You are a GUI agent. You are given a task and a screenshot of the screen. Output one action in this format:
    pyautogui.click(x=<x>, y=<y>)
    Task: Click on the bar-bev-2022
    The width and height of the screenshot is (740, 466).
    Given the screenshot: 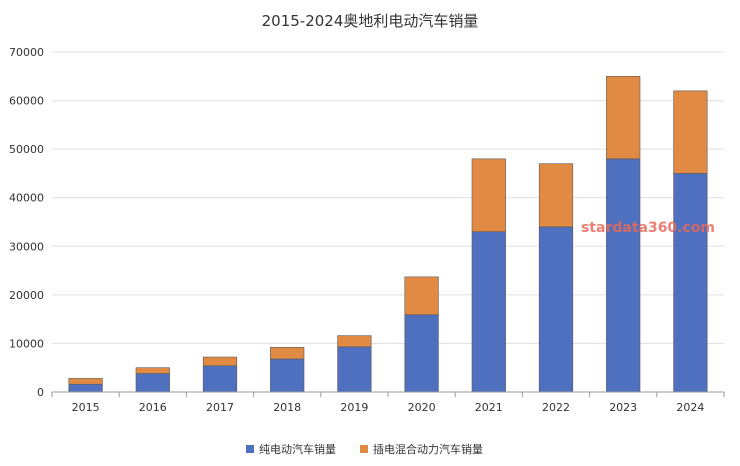 What is the action you would take?
    pyautogui.click(x=556, y=309)
    